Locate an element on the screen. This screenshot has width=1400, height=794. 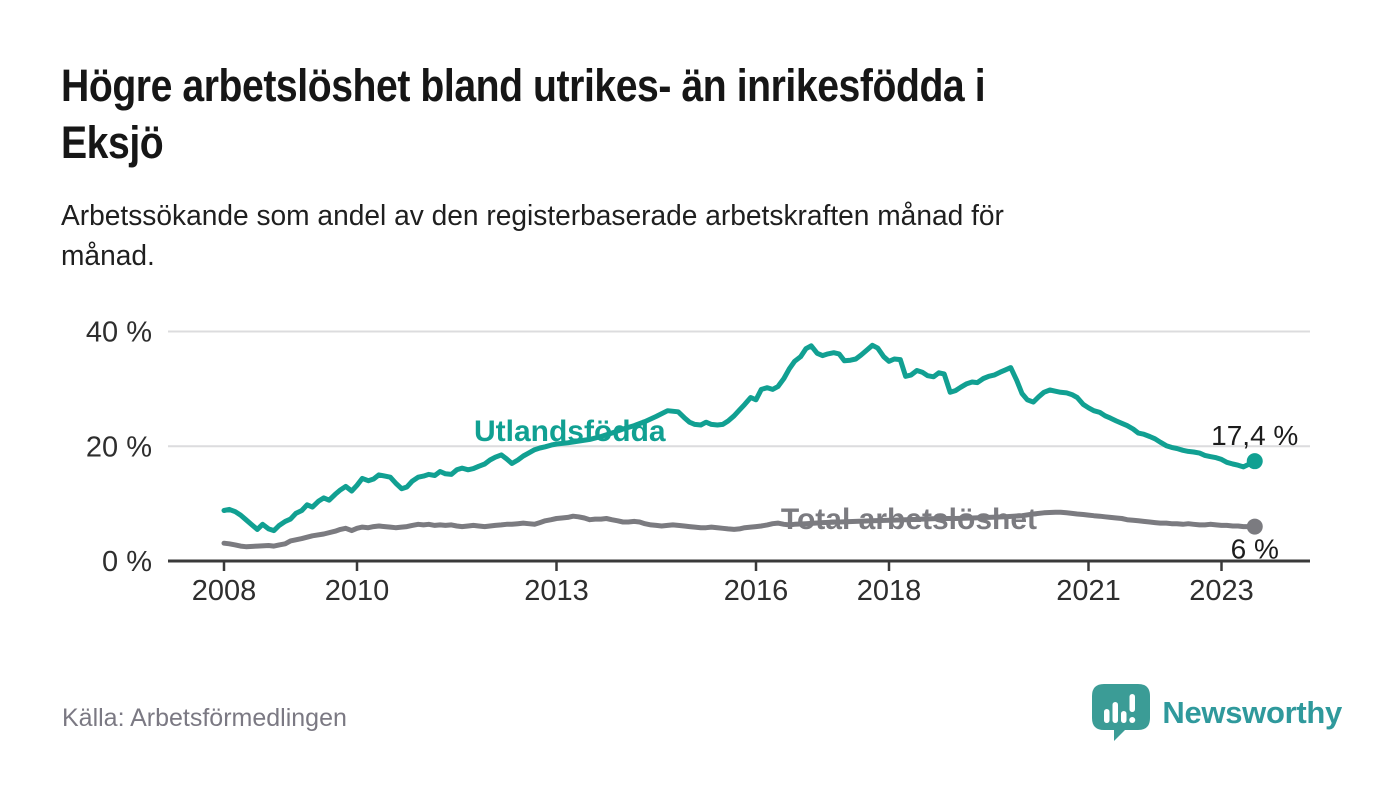
x-tick-label-2013: 2013 is located at coordinates (556, 591).